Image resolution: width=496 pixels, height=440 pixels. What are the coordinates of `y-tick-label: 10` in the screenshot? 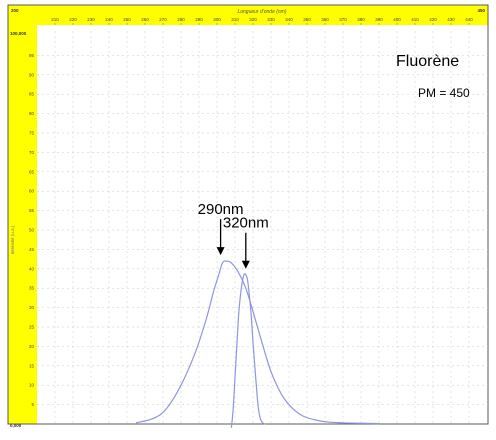 It's located at (32, 385).